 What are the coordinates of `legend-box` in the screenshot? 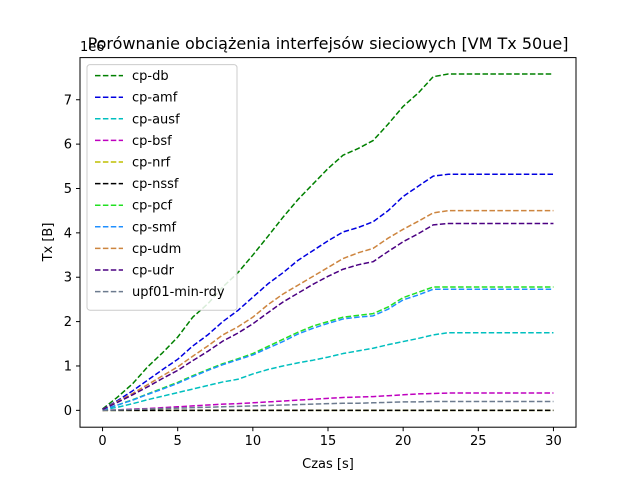 It's located at (162, 187).